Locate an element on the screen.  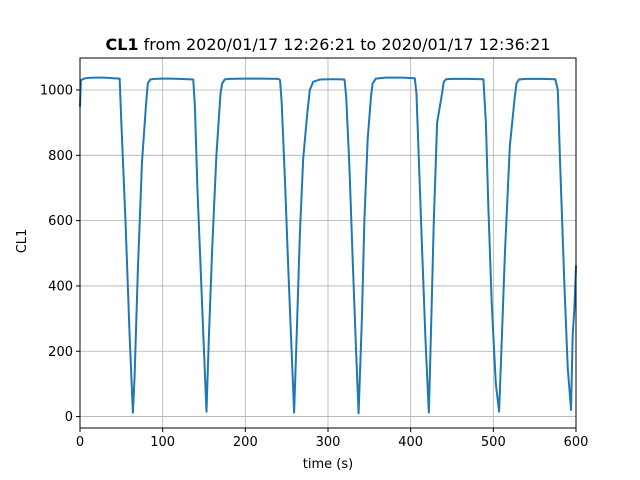
x-tick-label: 300 is located at coordinates (328, 442).